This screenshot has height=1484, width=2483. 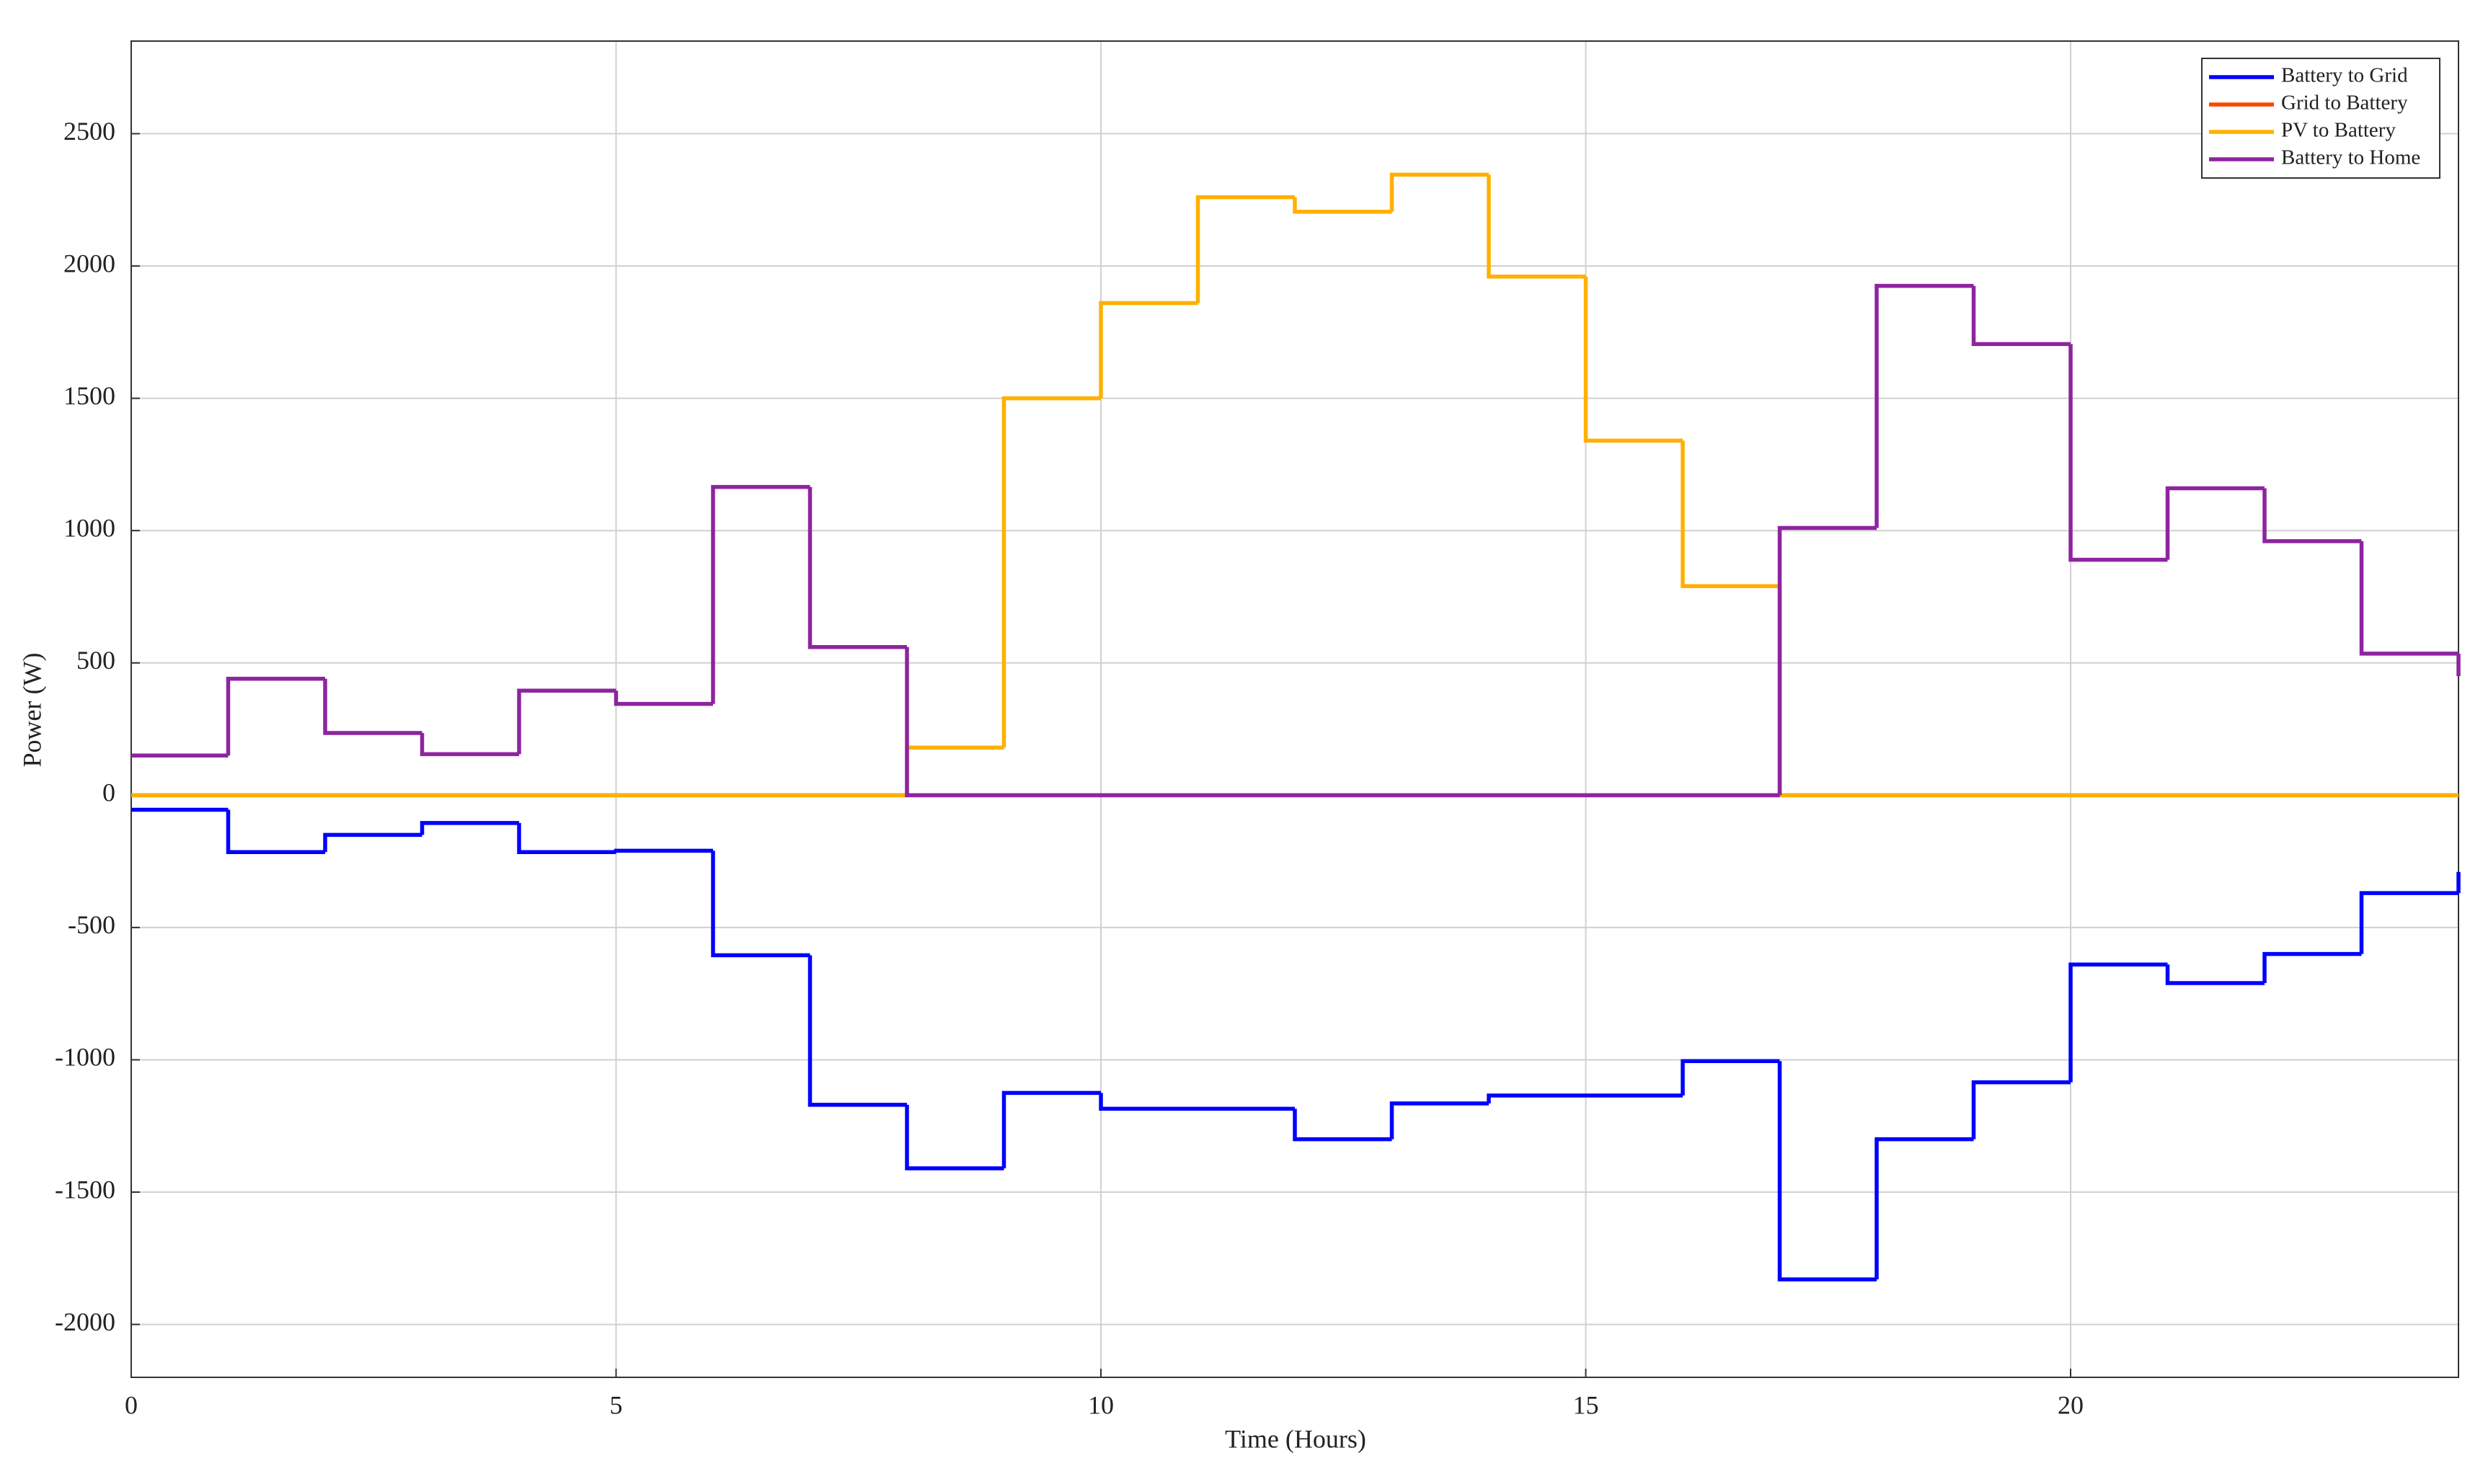 What do you see at coordinates (2071, 1404) in the screenshot?
I see `x-tick-label: 20` at bounding box center [2071, 1404].